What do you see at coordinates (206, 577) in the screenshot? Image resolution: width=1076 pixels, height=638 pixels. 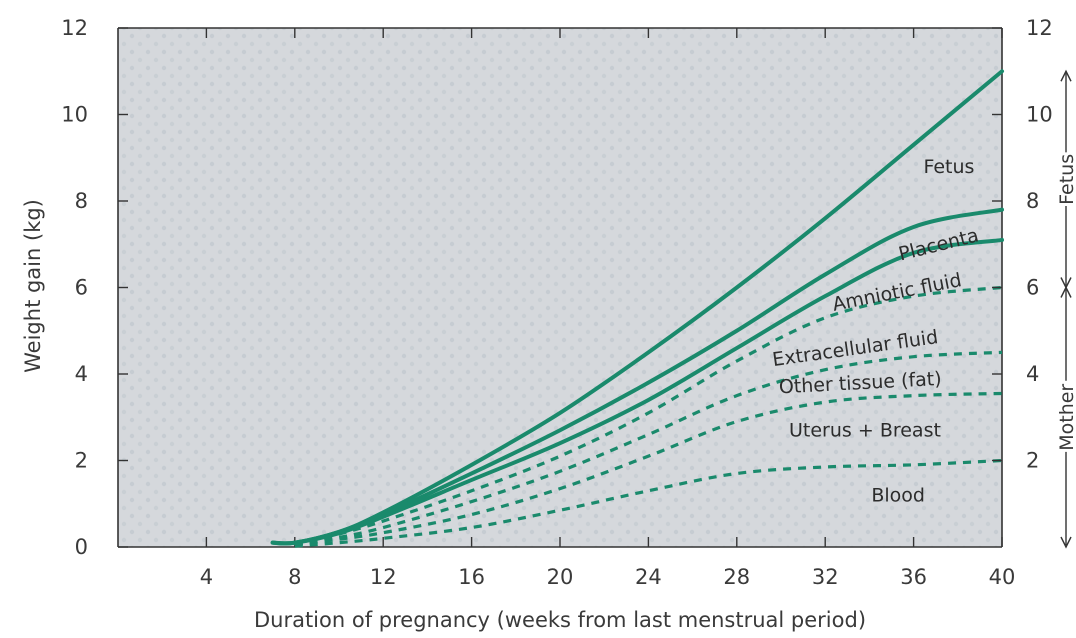 I see `x-tick-label: 4` at bounding box center [206, 577].